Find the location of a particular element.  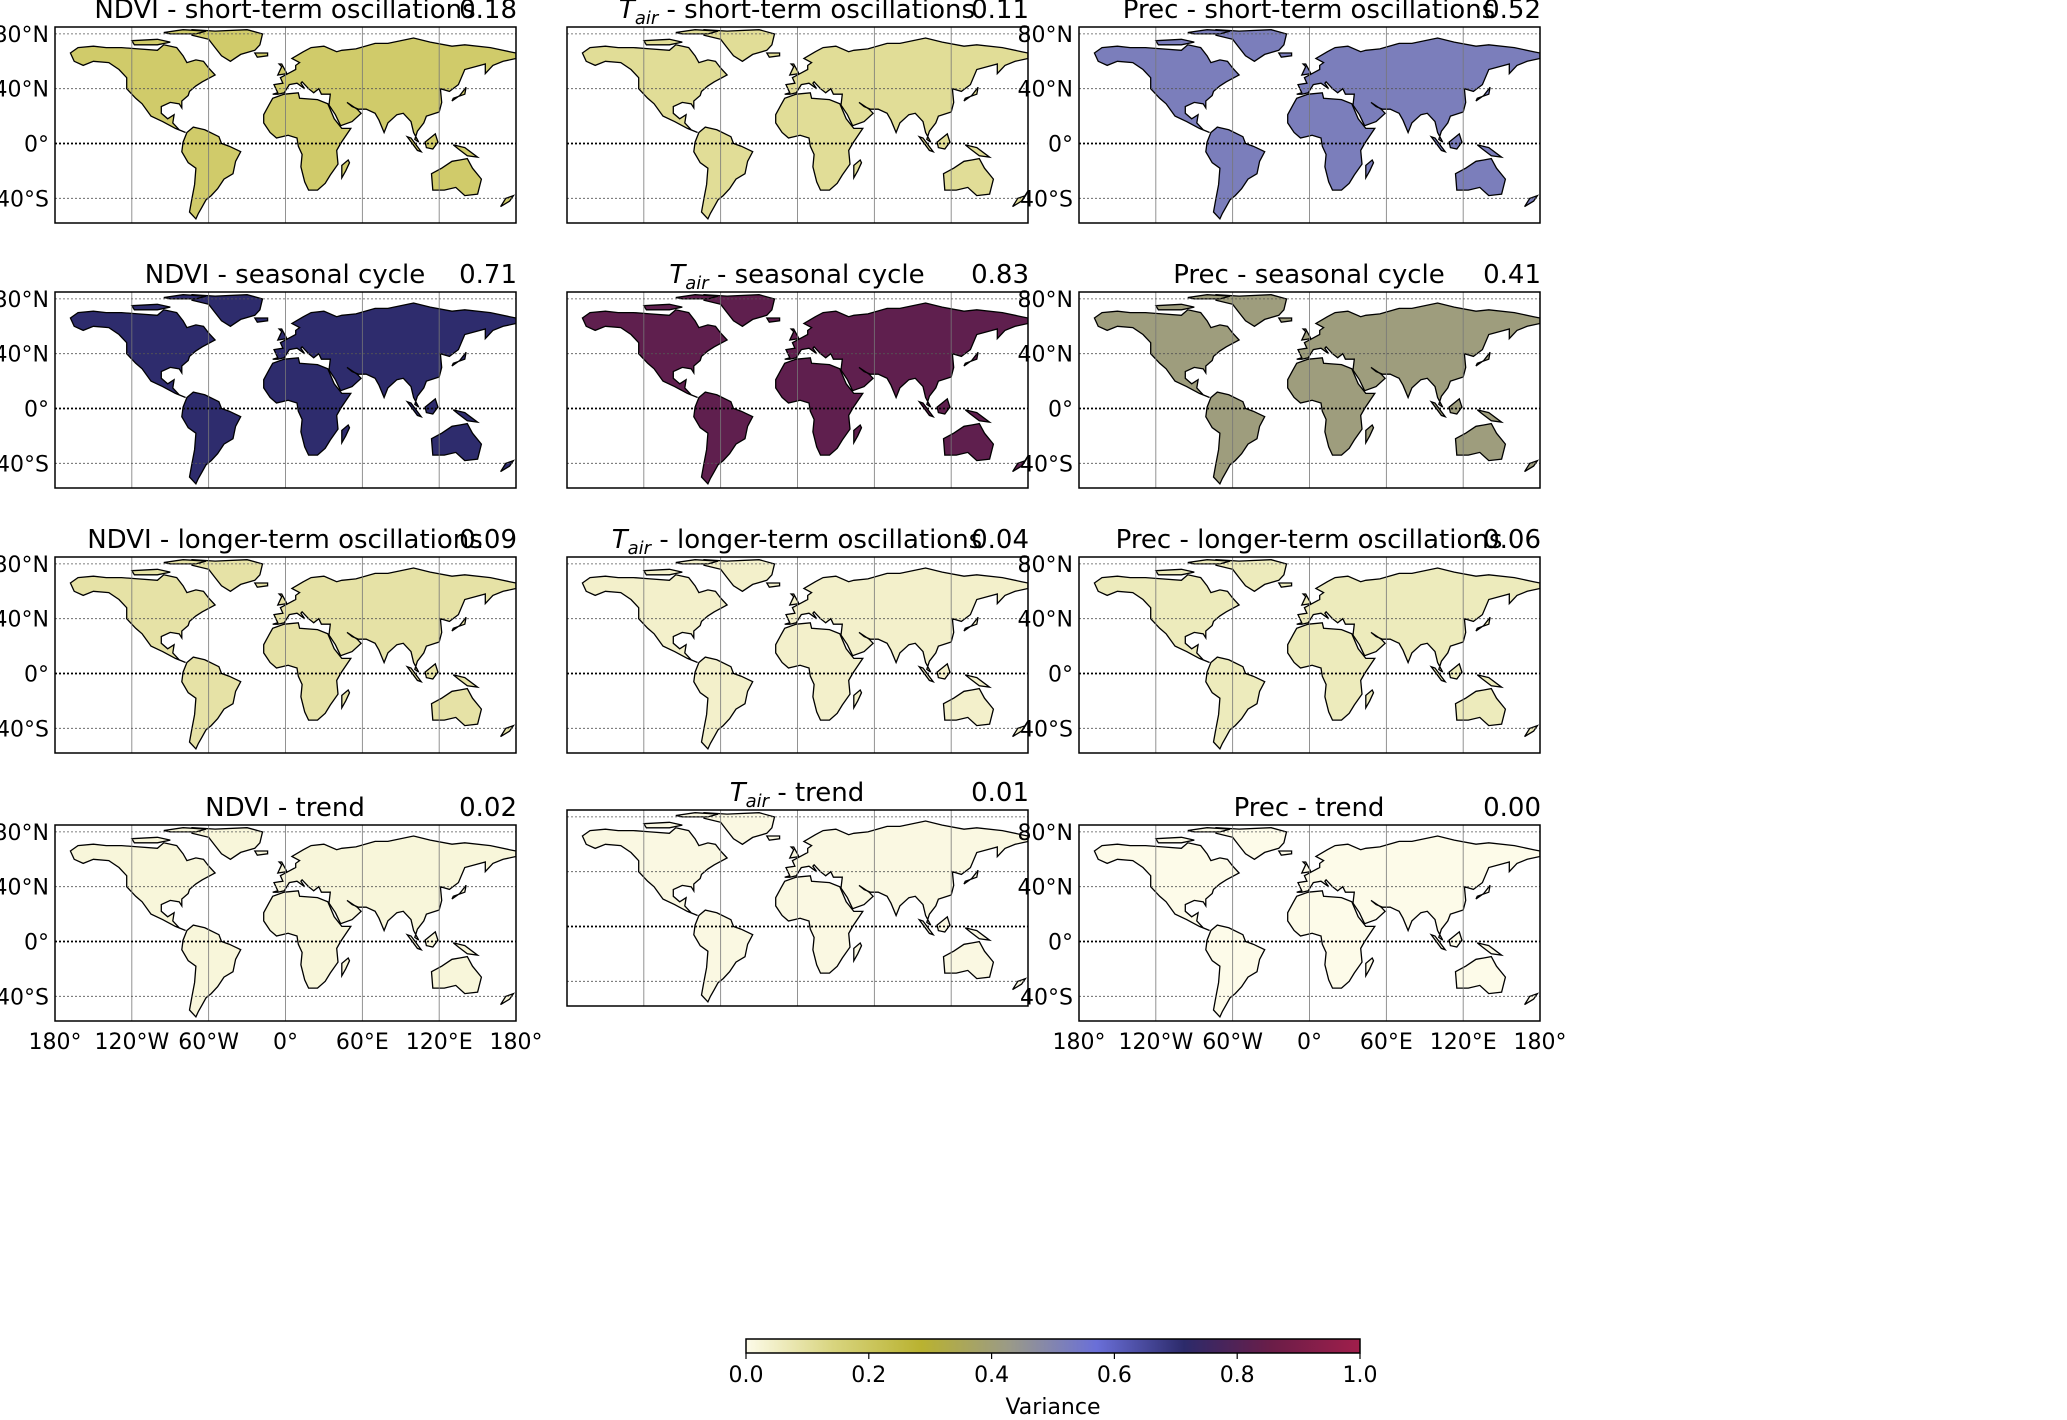

panel-variance-value: 0.71 is located at coordinates (488, 275).